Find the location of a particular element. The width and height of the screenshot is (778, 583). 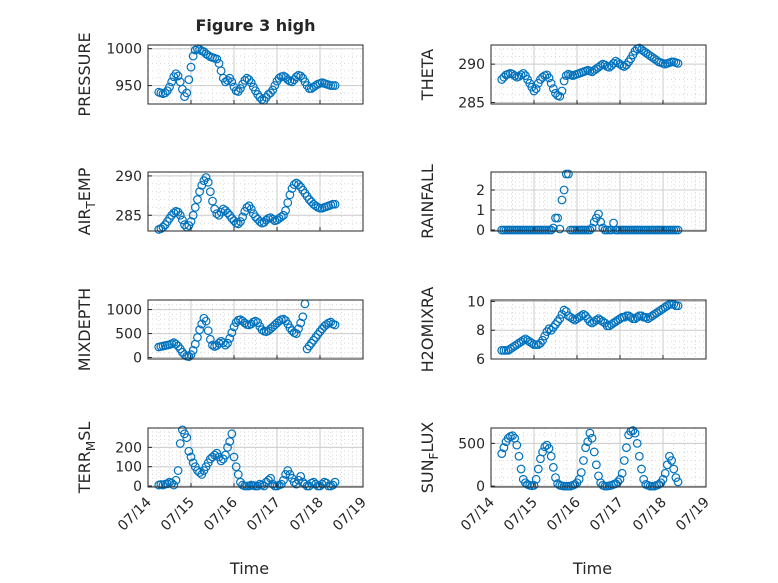

x-tick-label: 07/17 is located at coordinates (607, 515).